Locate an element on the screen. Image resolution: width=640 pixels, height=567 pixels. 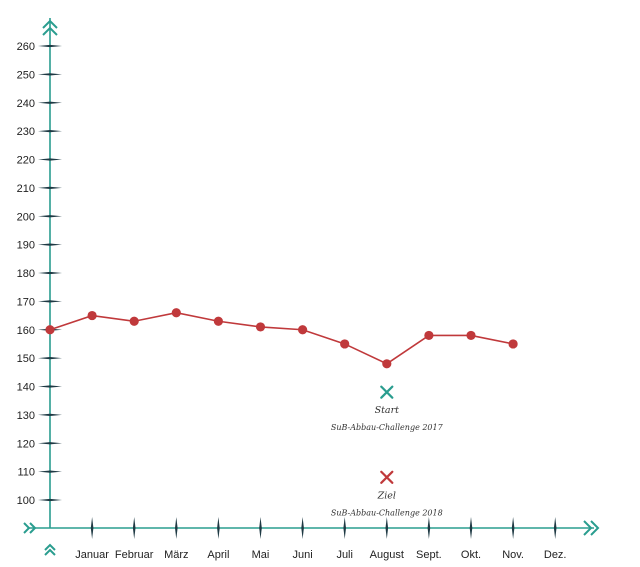
series-group is located at coordinates (281, 338).